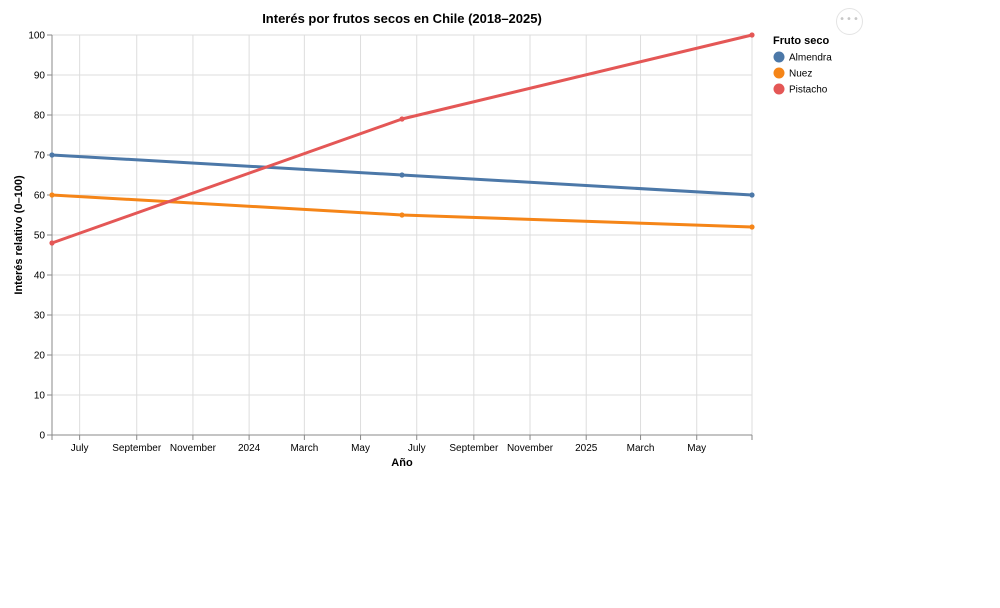 The width and height of the screenshot is (1000, 608). What do you see at coordinates (40, 196) in the screenshot?
I see `y-tick-label: 60` at bounding box center [40, 196].